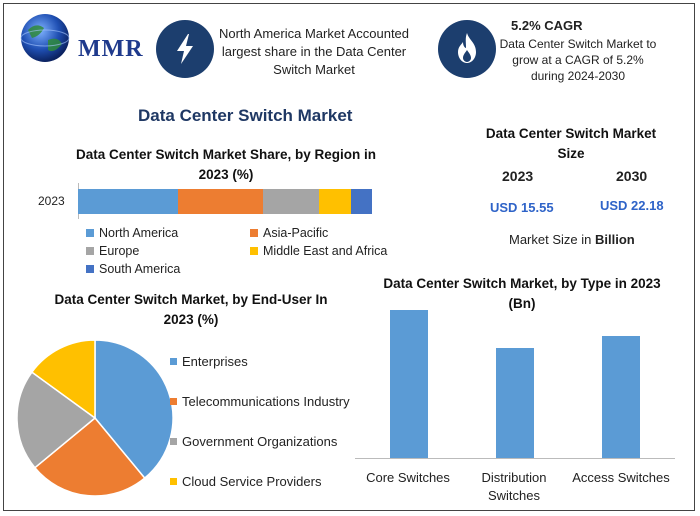  I want to click on legend-north-america: North America, so click(132, 233).